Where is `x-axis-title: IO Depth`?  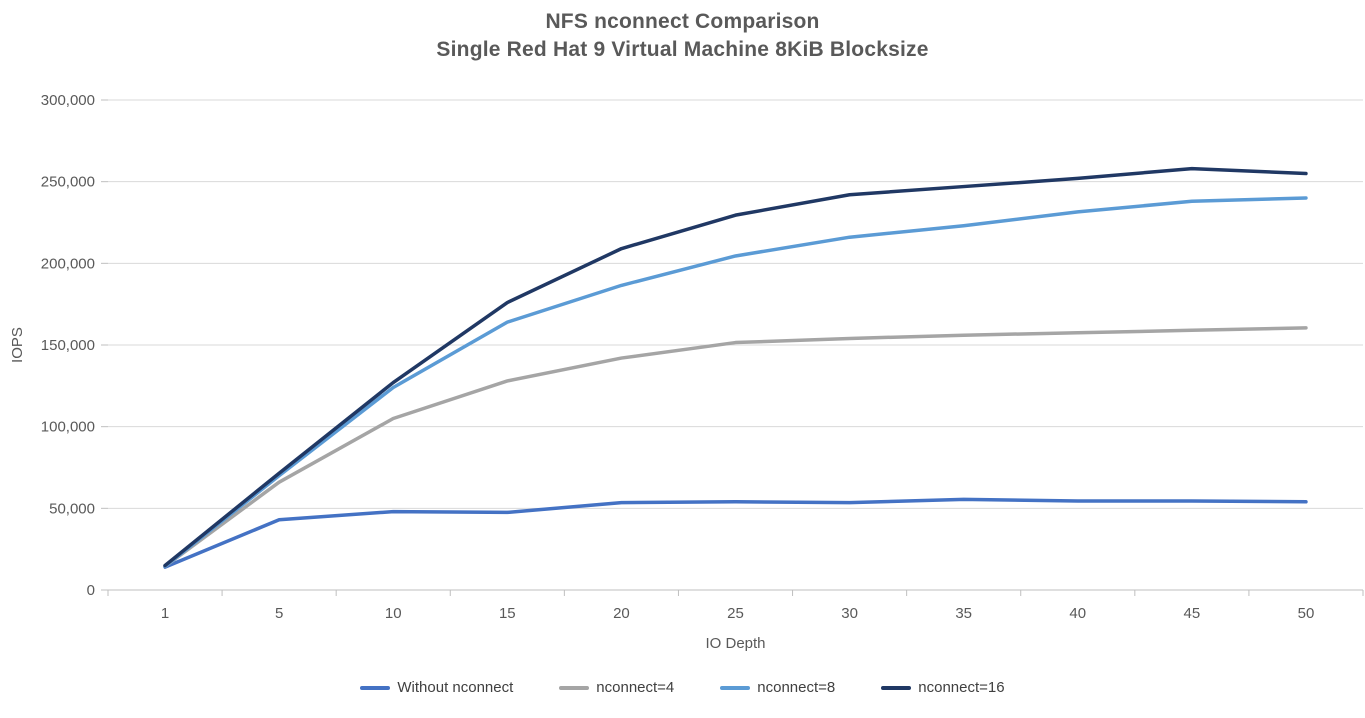
x-axis-title: IO Depth is located at coordinates (735, 643).